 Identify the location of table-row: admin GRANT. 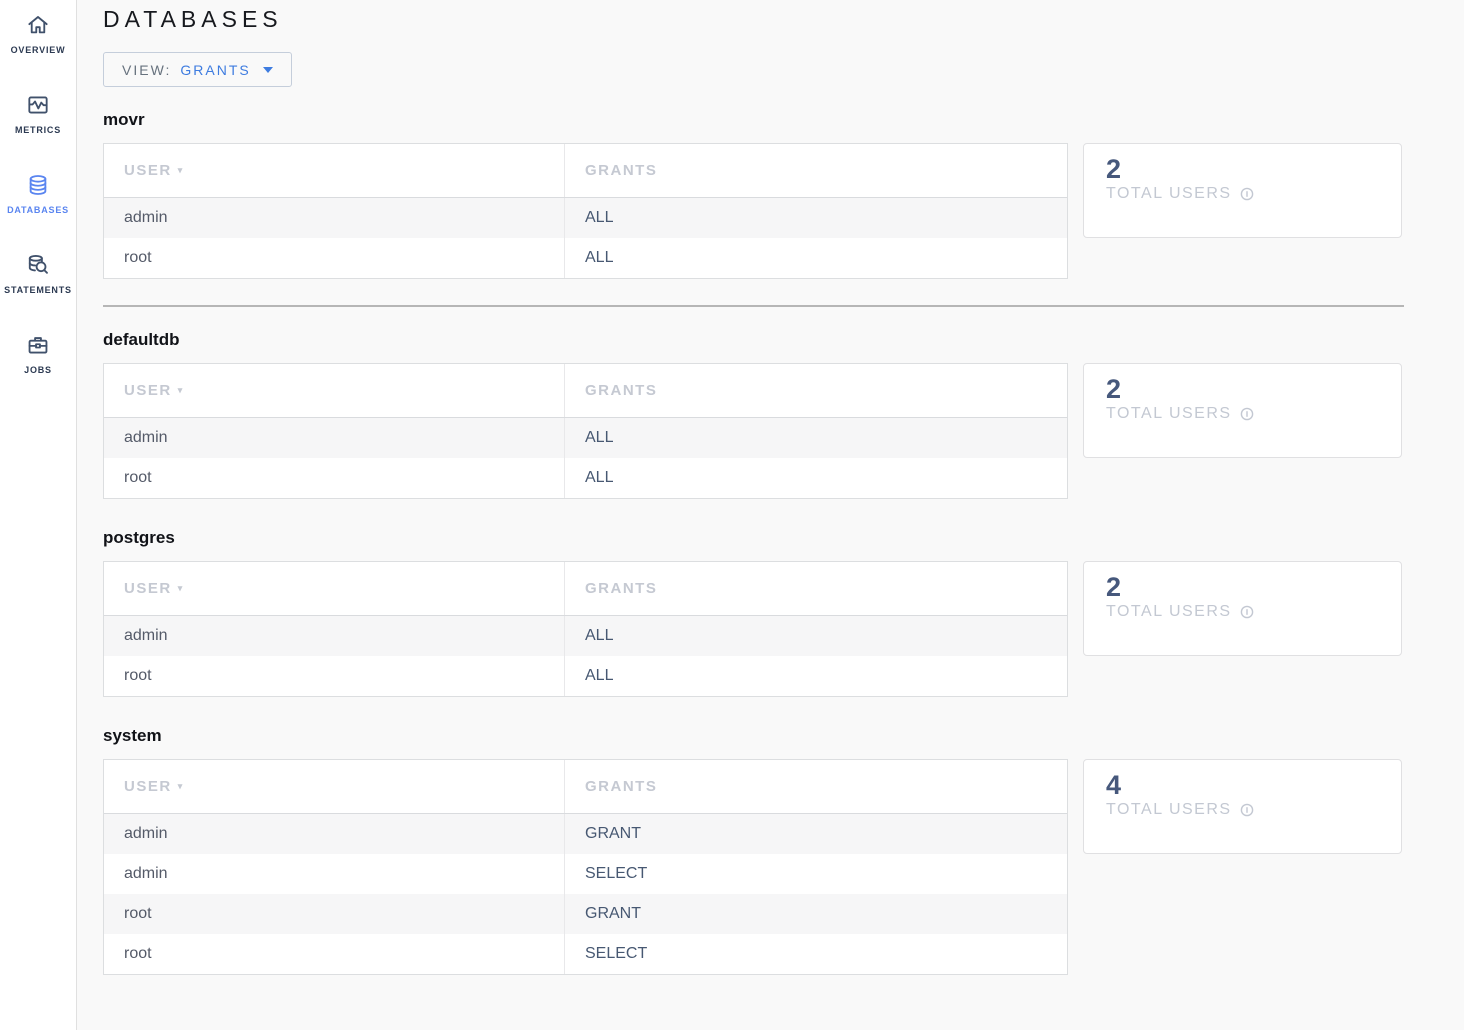
(585, 834).